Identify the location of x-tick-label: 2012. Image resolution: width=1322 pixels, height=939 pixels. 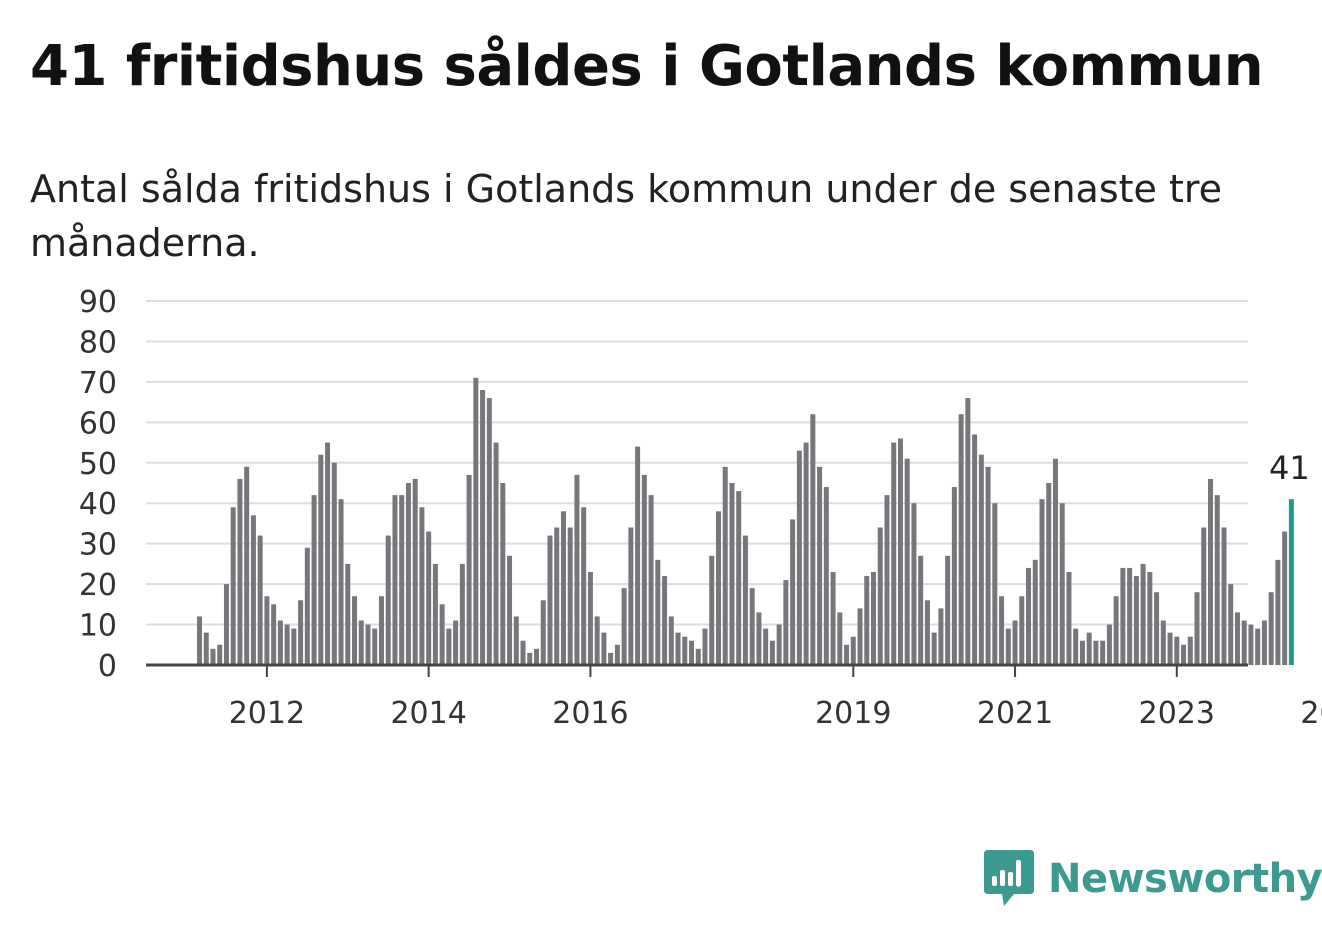
(267, 713).